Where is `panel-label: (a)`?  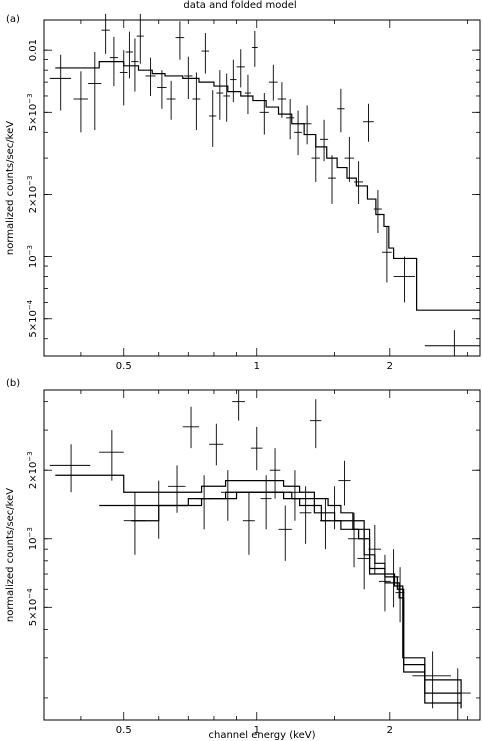 panel-label: (a) is located at coordinates (13, 19).